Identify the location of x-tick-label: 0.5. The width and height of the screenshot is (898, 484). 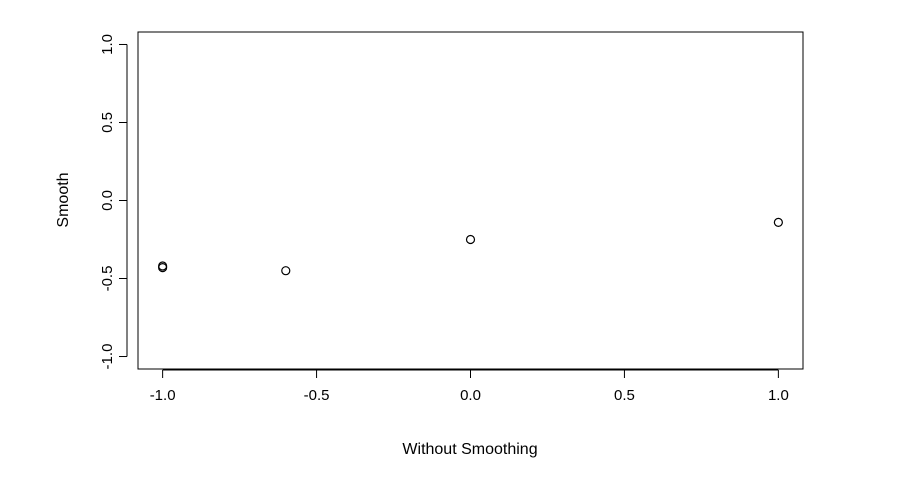
(624, 395).